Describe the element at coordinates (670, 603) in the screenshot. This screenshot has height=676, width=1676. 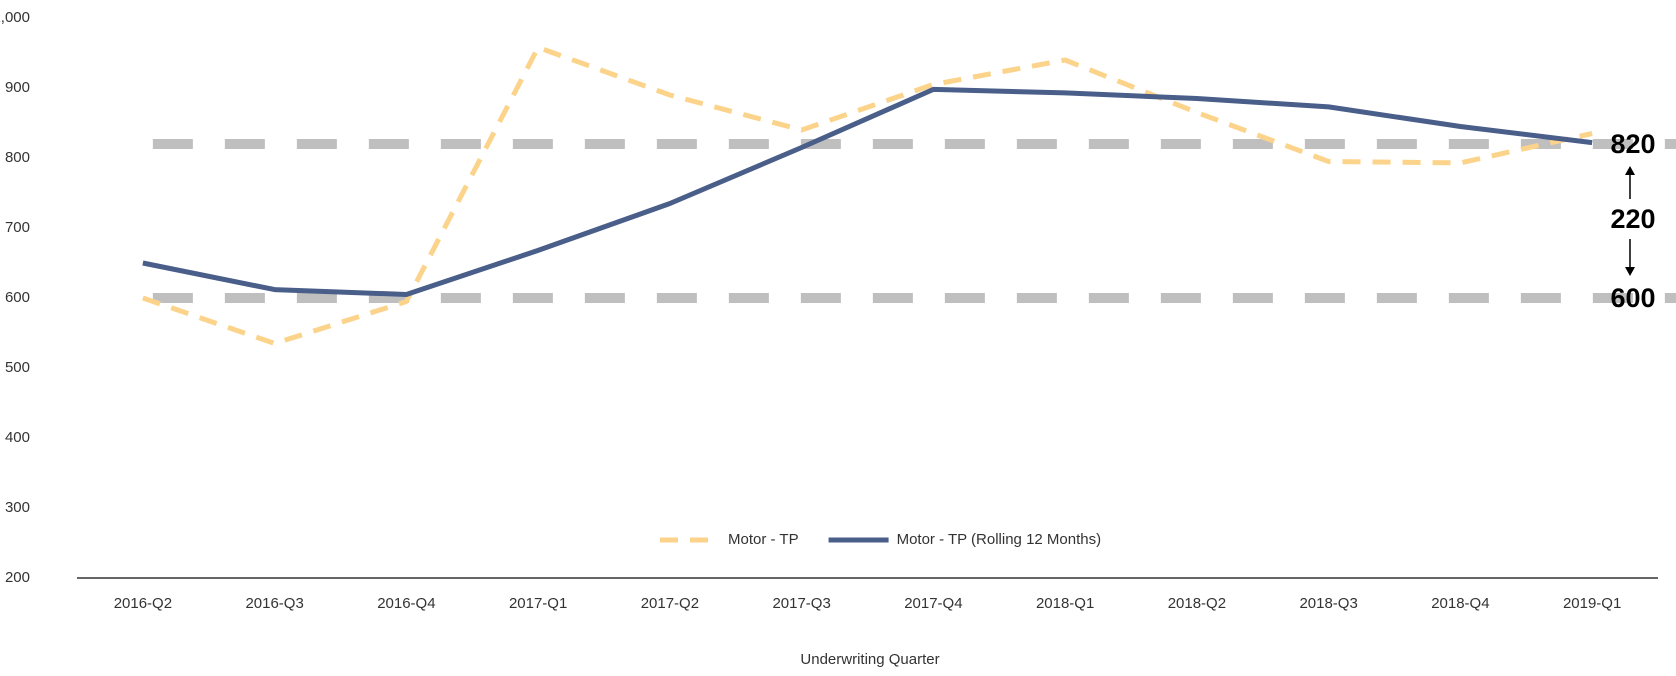
I see `x-tick-label: 2017-Q2` at that location.